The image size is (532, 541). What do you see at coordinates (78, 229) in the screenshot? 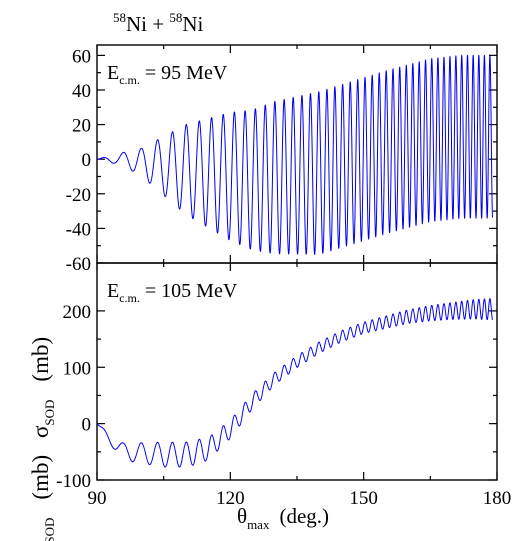
I see `y-tick-label: -40` at bounding box center [78, 229].